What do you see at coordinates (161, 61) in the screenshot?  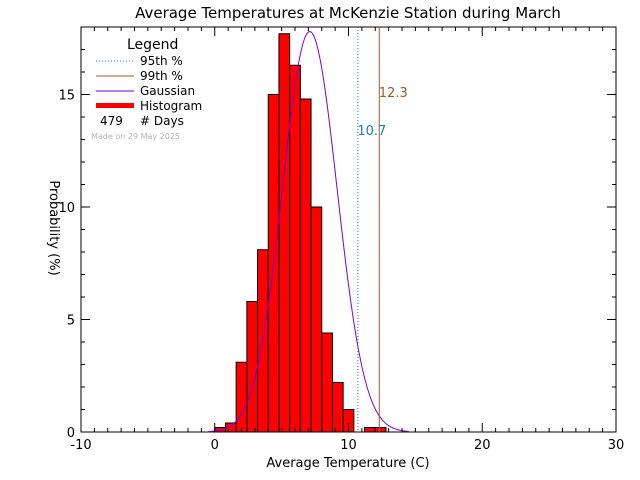 I see `legend-p95-label: 95th %` at bounding box center [161, 61].